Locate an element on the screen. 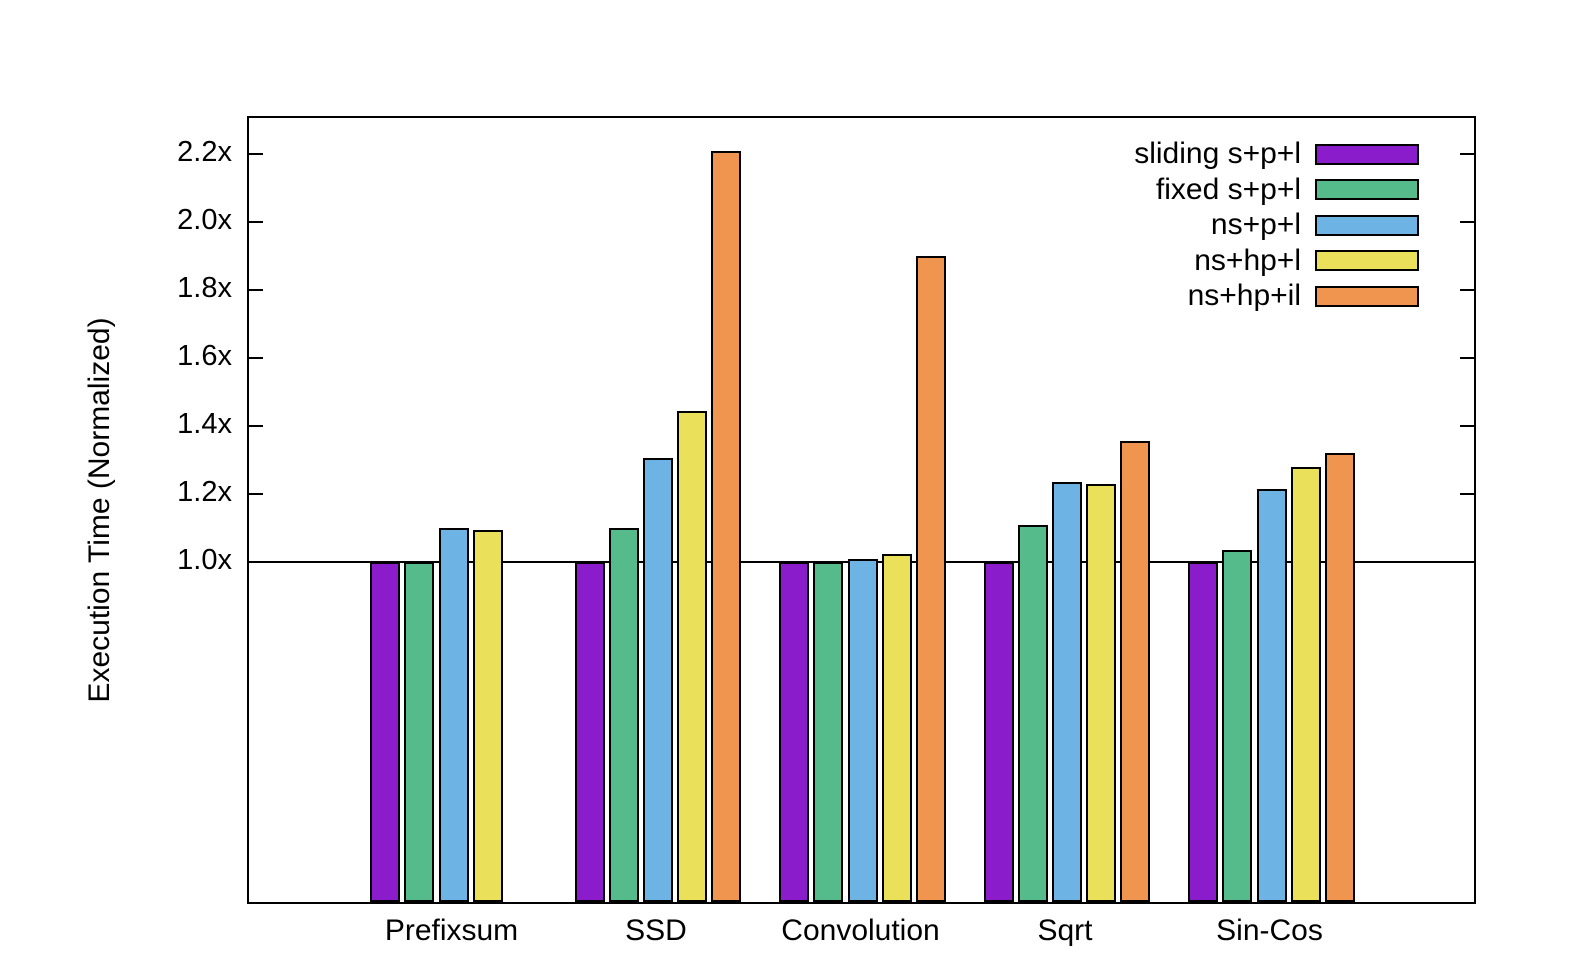 The width and height of the screenshot is (1576, 972). y-tick-label: 2.0x is located at coordinates (204, 220).